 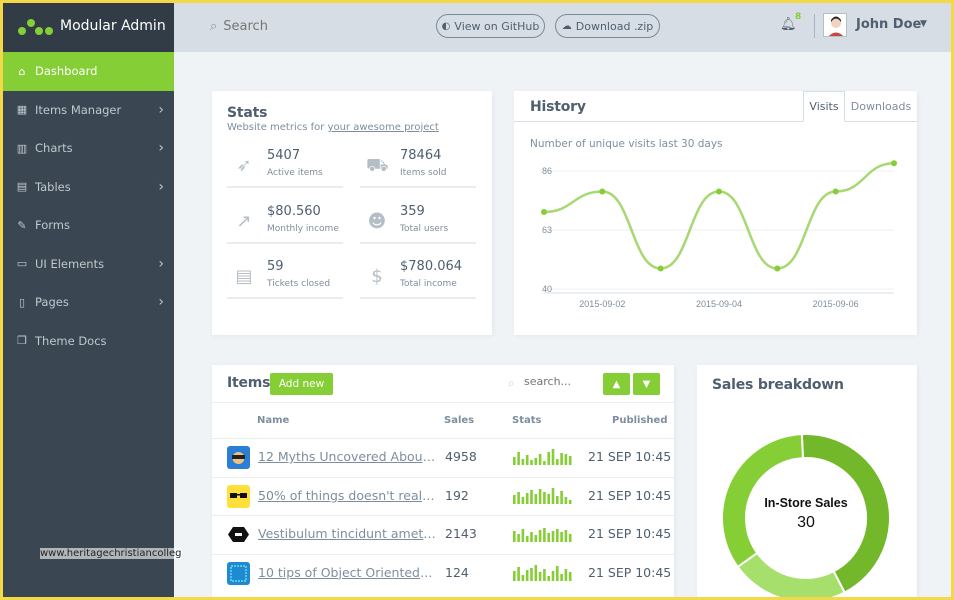 What do you see at coordinates (377, 165) in the screenshot?
I see `cart-icon: ⛟` at bounding box center [377, 165].